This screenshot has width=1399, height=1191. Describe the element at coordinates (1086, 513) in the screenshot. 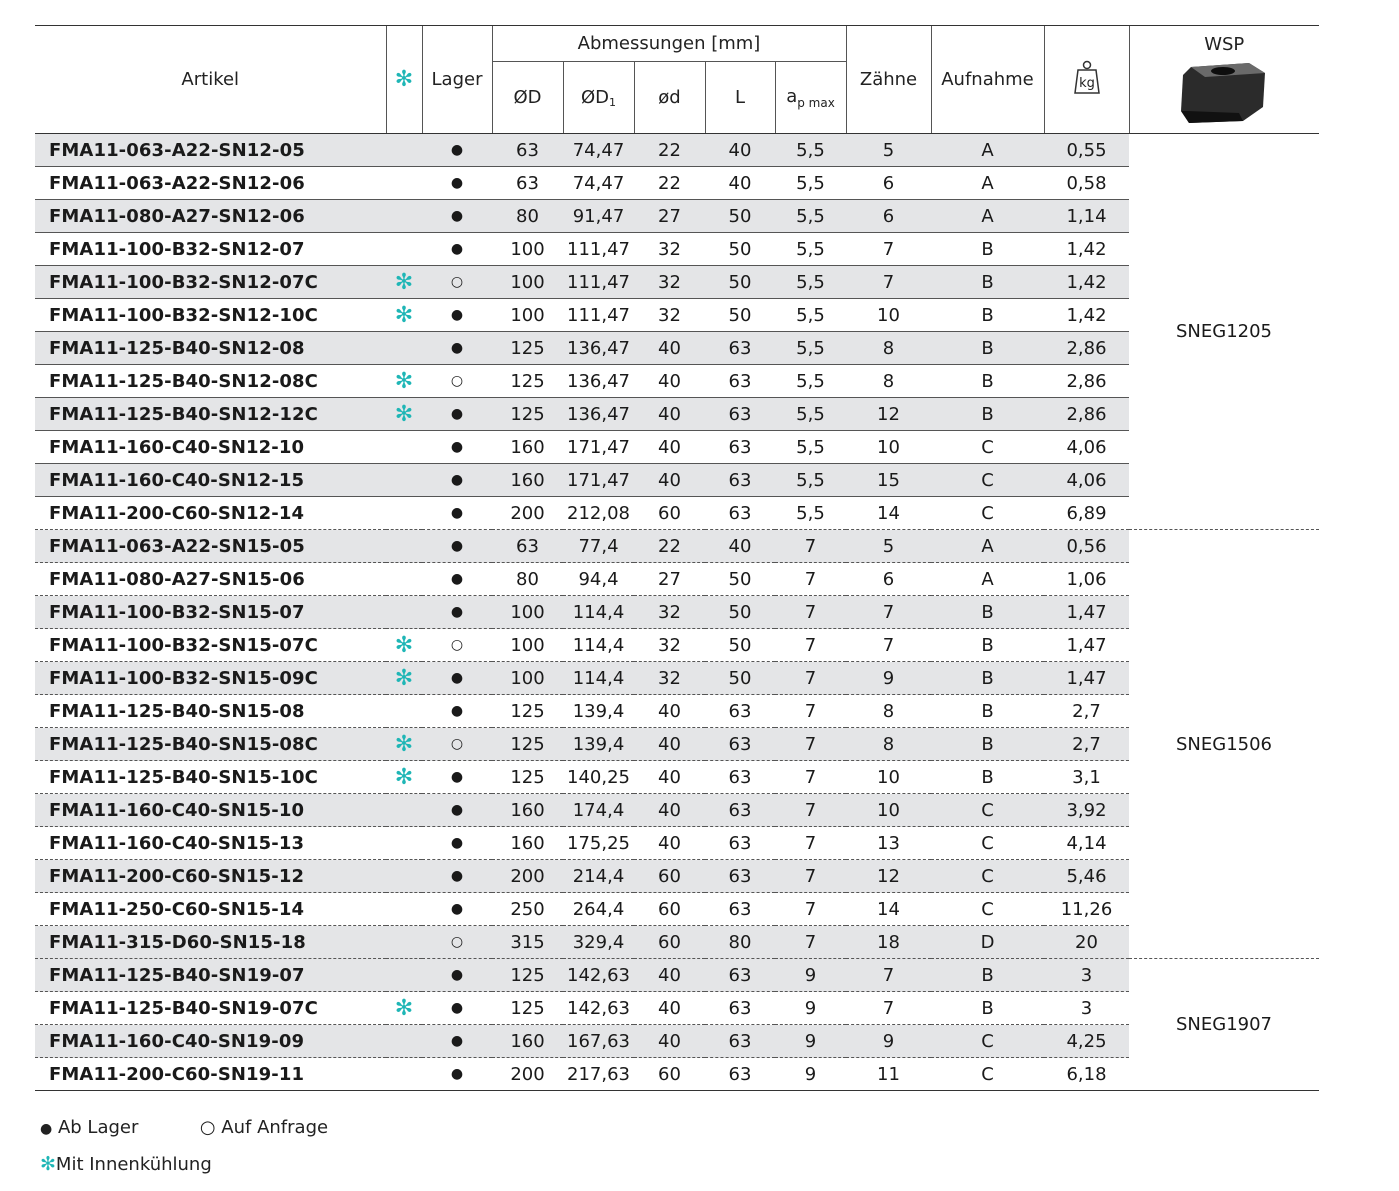

I see `weight-cell: 6,89` at that location.